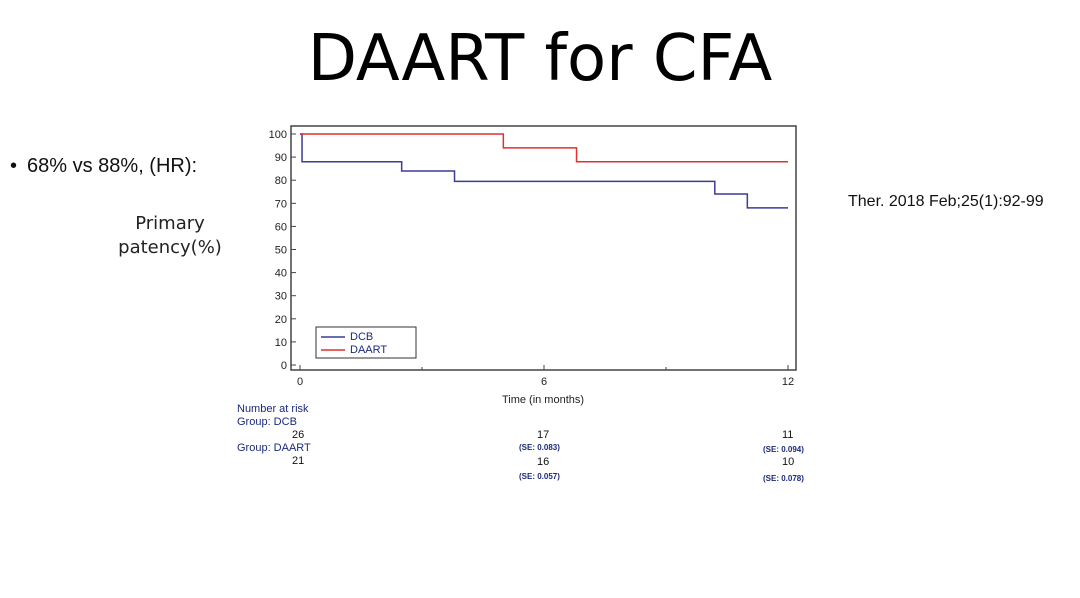 This screenshot has width=1080, height=598. What do you see at coordinates (281, 181) in the screenshot?
I see `y-tick-label: 80` at bounding box center [281, 181].